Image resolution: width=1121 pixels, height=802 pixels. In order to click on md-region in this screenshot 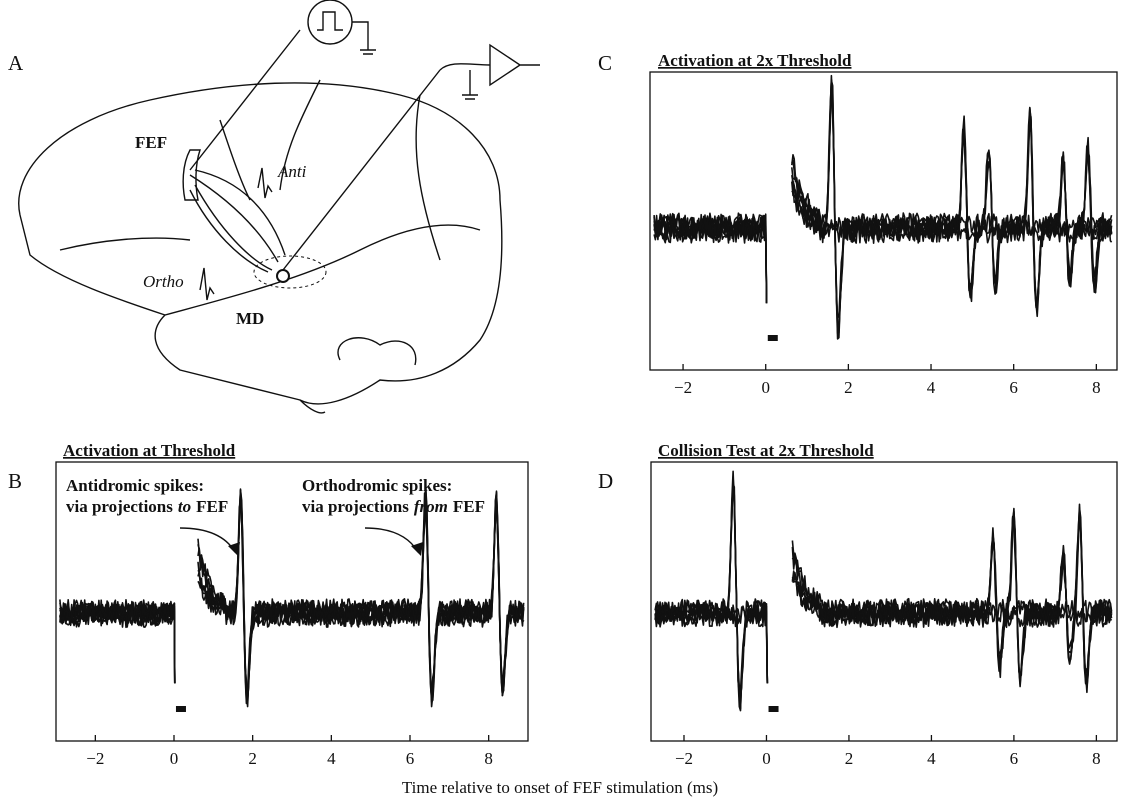, I will do `click(290, 272)`.